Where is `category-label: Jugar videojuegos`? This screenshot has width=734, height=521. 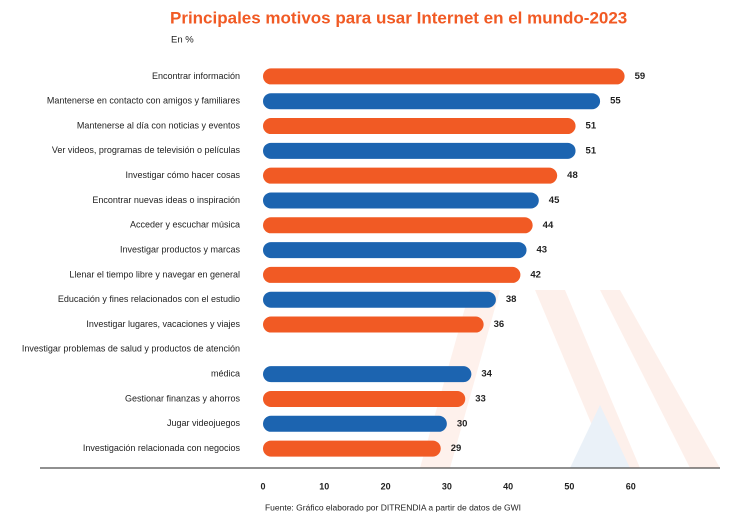
category-label: Jugar videojuegos is located at coordinates (204, 423).